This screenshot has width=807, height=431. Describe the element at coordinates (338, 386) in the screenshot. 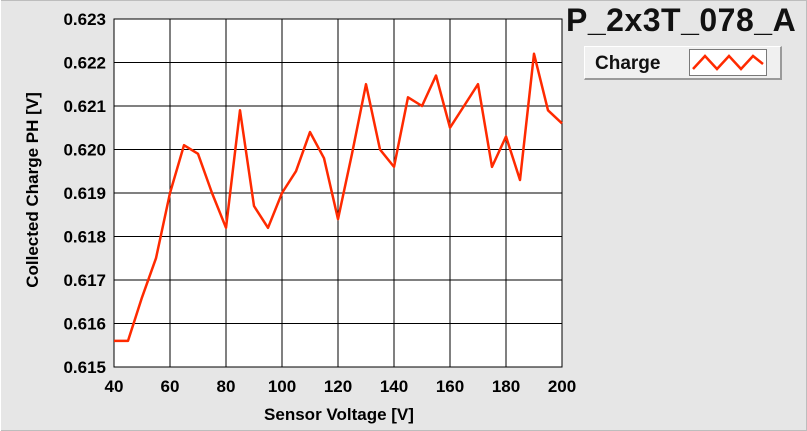

I see `x-tick-label: 120` at that location.